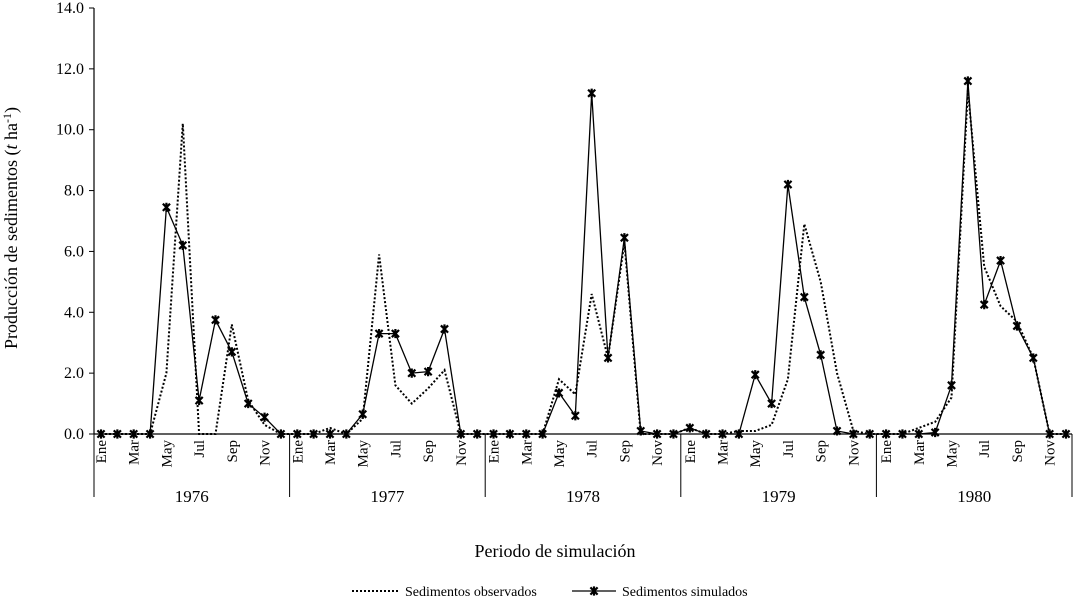 The image size is (1077, 596). What do you see at coordinates (7, 118) in the screenshot?
I see `y-axis-title-sup: -1` at bounding box center [7, 118].